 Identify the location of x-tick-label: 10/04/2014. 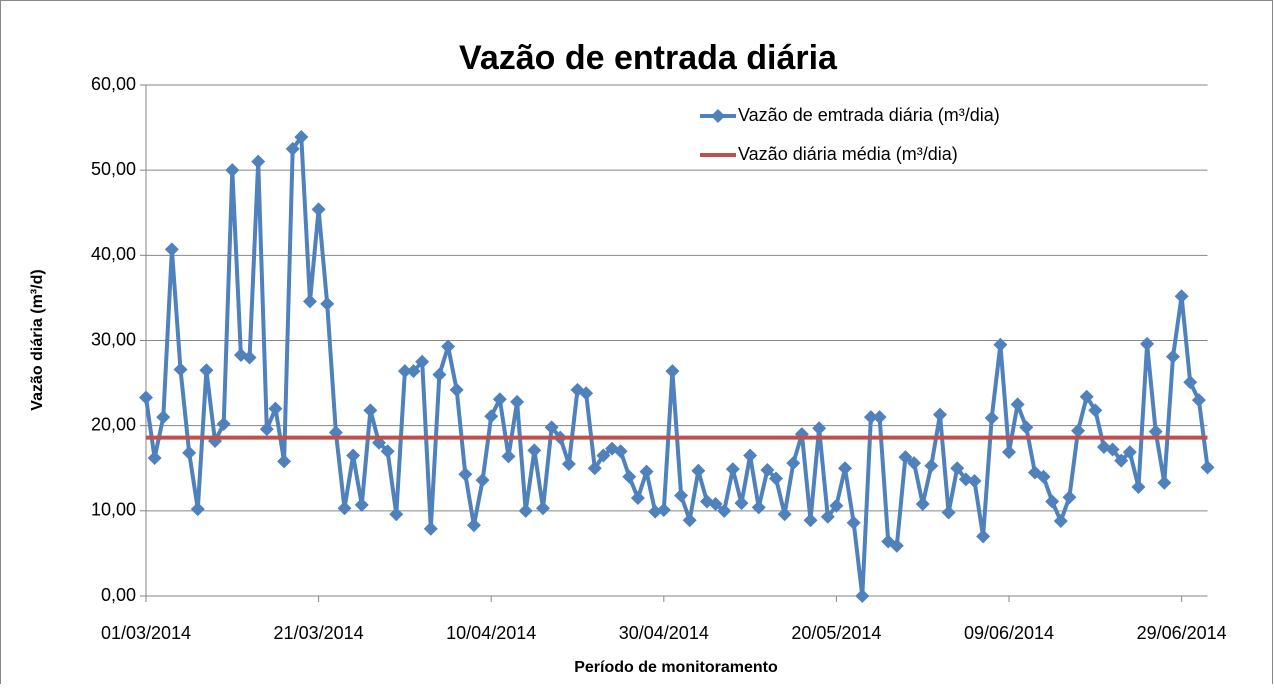
(491, 633).